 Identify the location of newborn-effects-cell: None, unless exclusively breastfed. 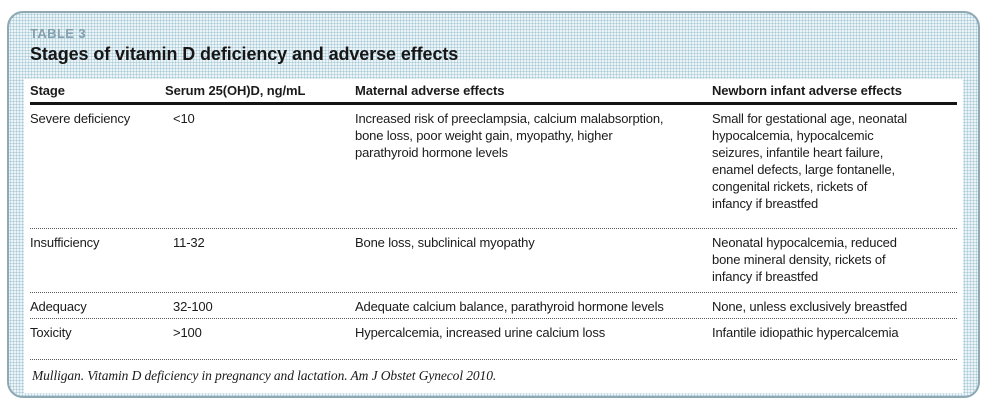
(810, 306).